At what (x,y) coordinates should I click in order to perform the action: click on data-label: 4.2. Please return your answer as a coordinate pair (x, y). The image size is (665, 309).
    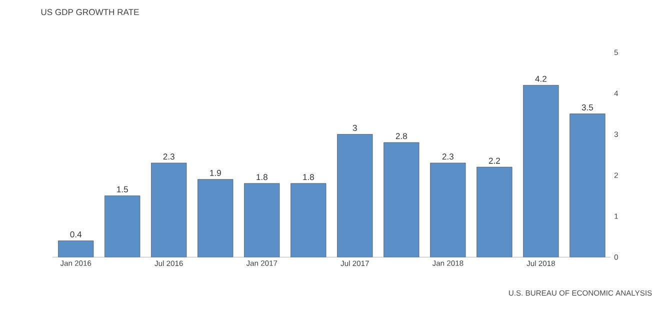
    Looking at the image, I should click on (540, 79).